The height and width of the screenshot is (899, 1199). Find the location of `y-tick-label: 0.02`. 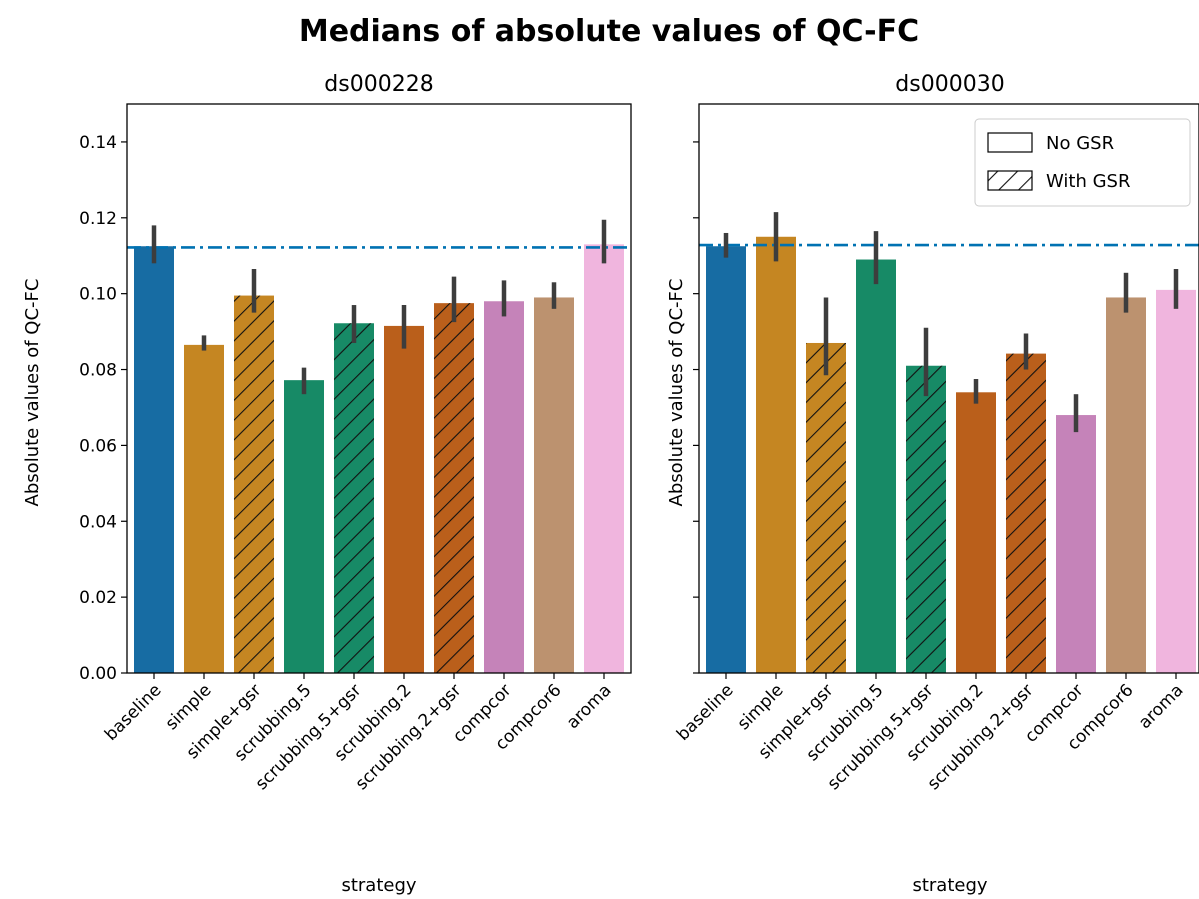

y-tick-label: 0.02 is located at coordinates (98, 598).